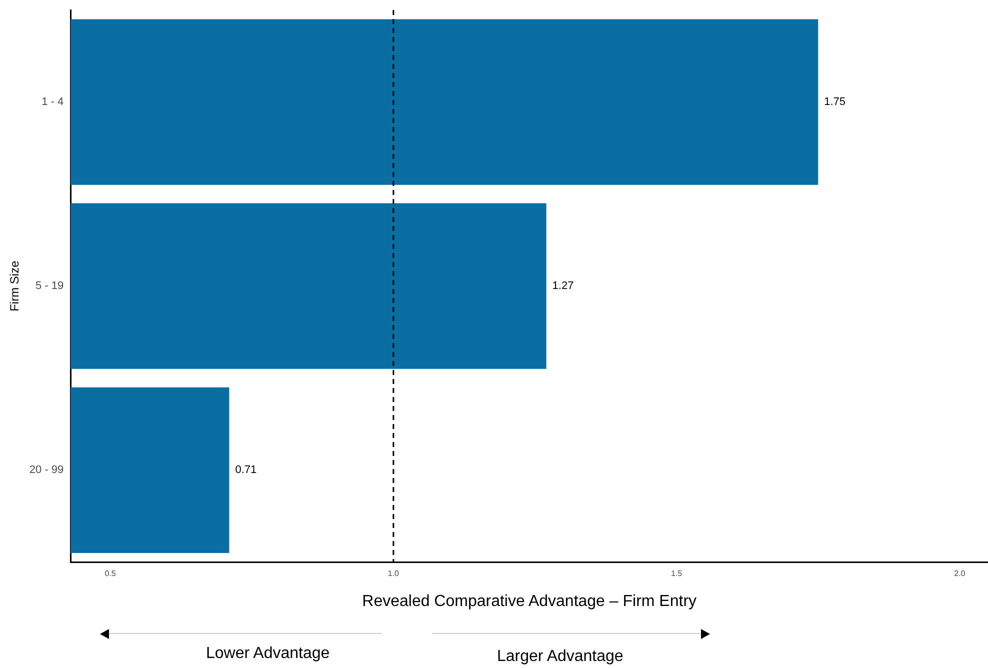 This screenshot has width=988, height=668. I want to click on y-tick-label: 5 - 19, so click(50, 286).